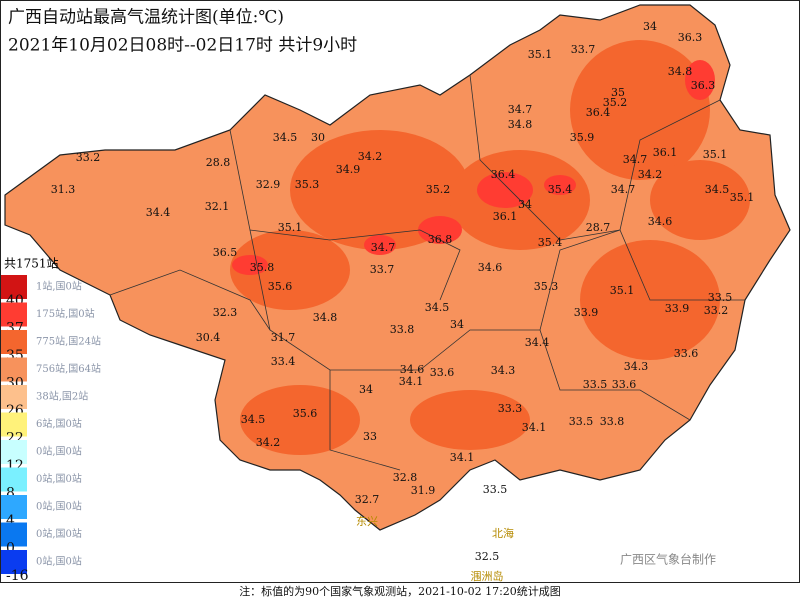 Image resolution: width=800 pixels, height=600 pixels. I want to click on station-value: 35.9, so click(582, 137).